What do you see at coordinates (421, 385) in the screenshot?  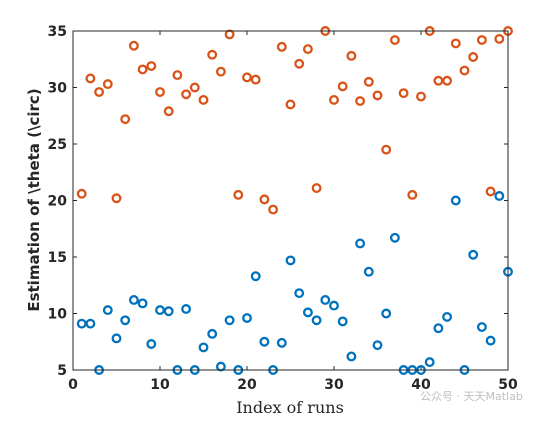 I see `x-tick-label: 40` at bounding box center [421, 385].